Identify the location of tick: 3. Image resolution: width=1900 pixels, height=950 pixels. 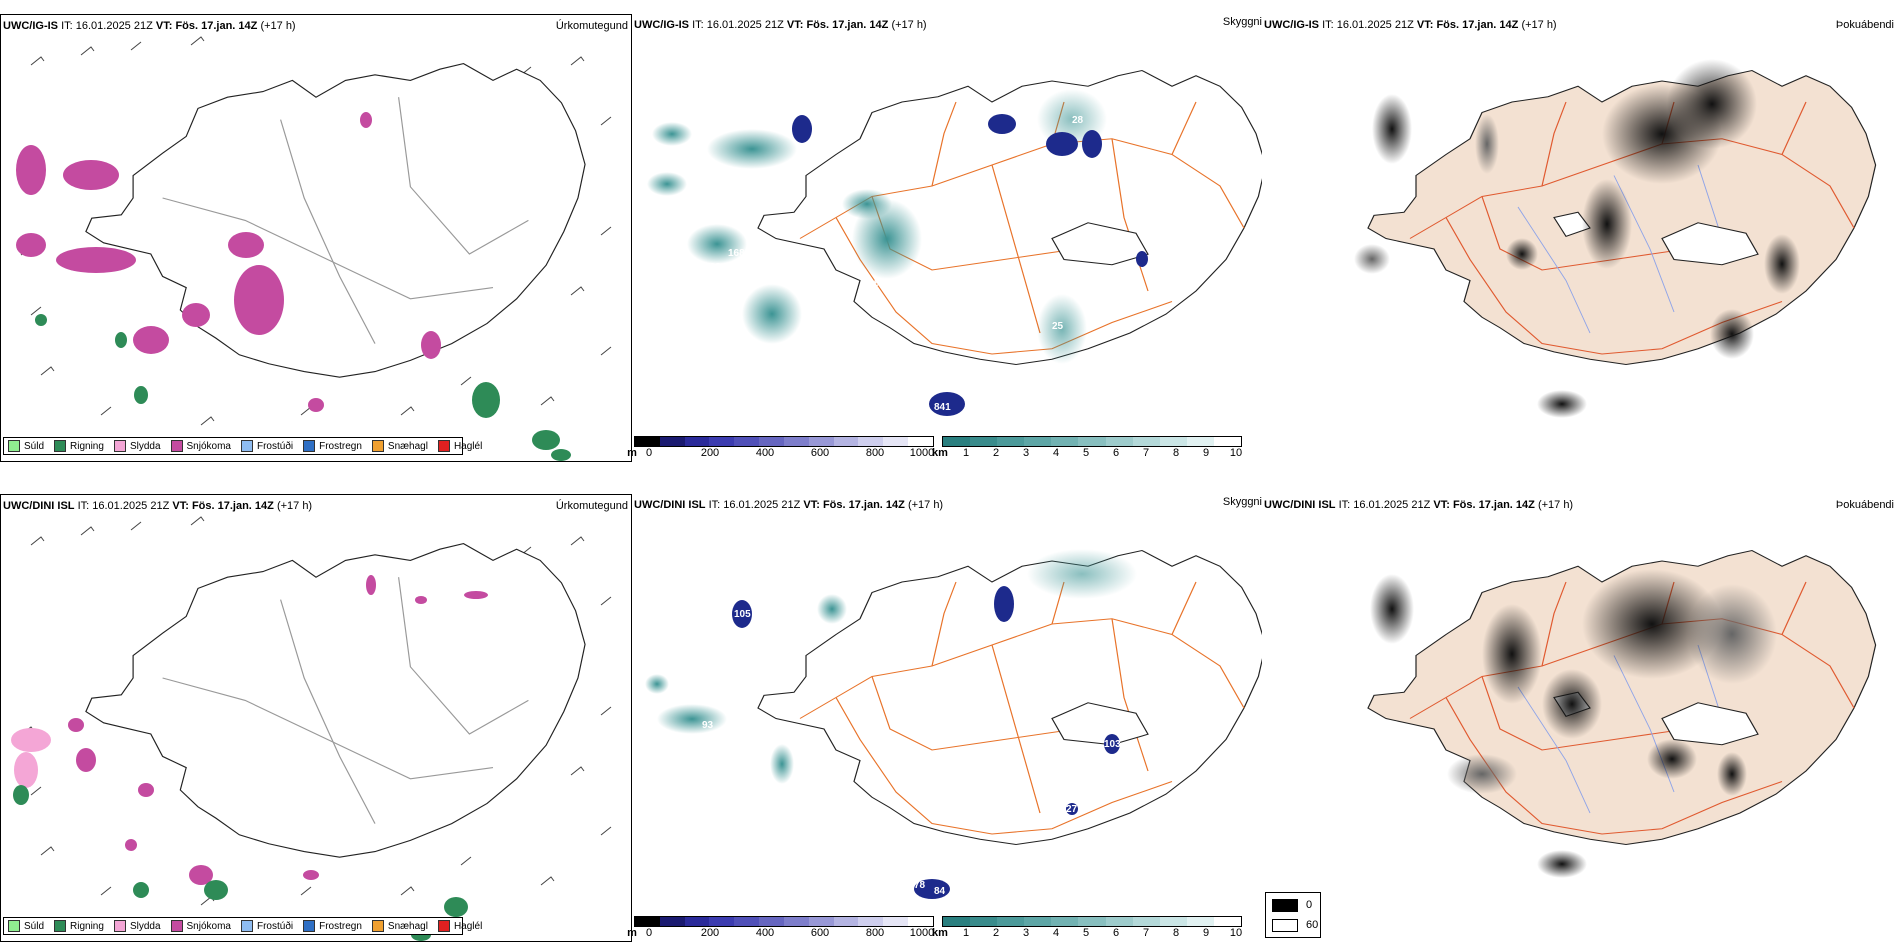
(1026, 933).